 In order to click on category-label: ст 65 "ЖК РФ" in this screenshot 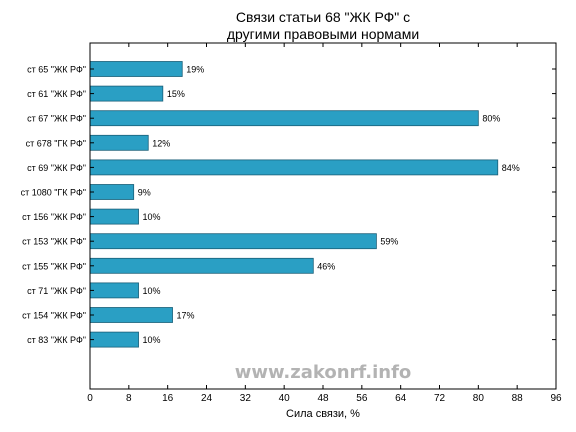, I will do `click(56, 70)`.